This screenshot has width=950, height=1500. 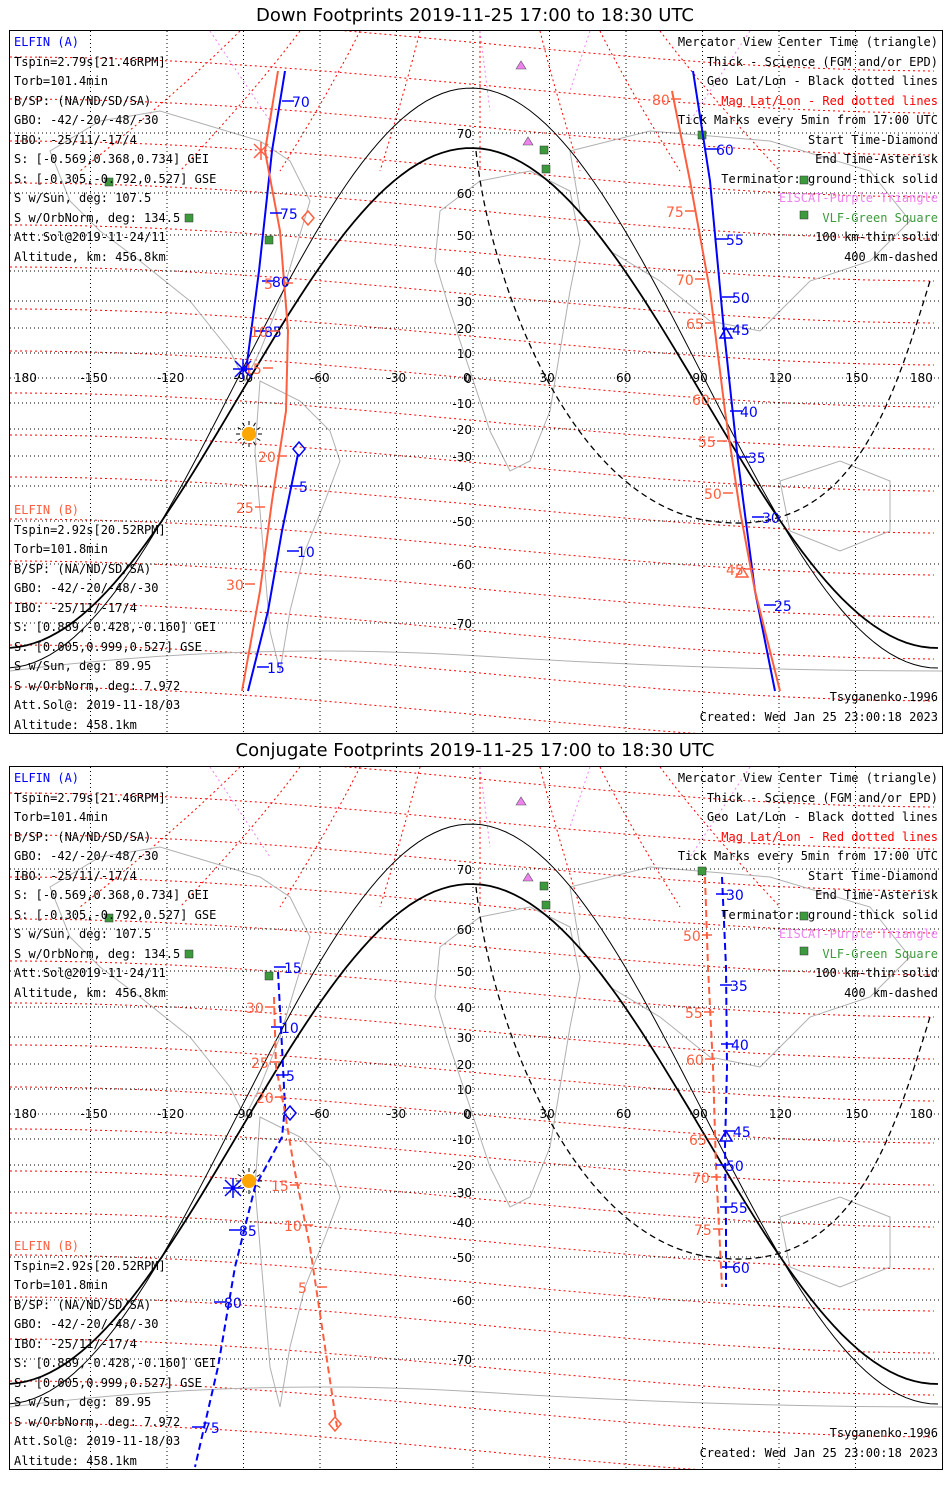 I want to click on elfin-b-param: S: [0.889,-0.428,-0.160] GEI, so click(x=115, y=1363).